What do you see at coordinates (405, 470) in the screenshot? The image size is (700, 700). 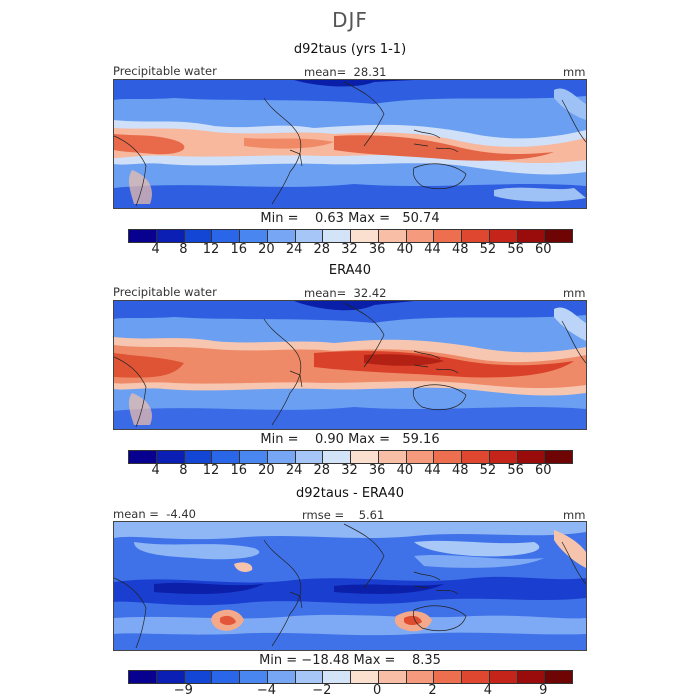 I see `colorbar-2-tick-label: 40` at bounding box center [405, 470].